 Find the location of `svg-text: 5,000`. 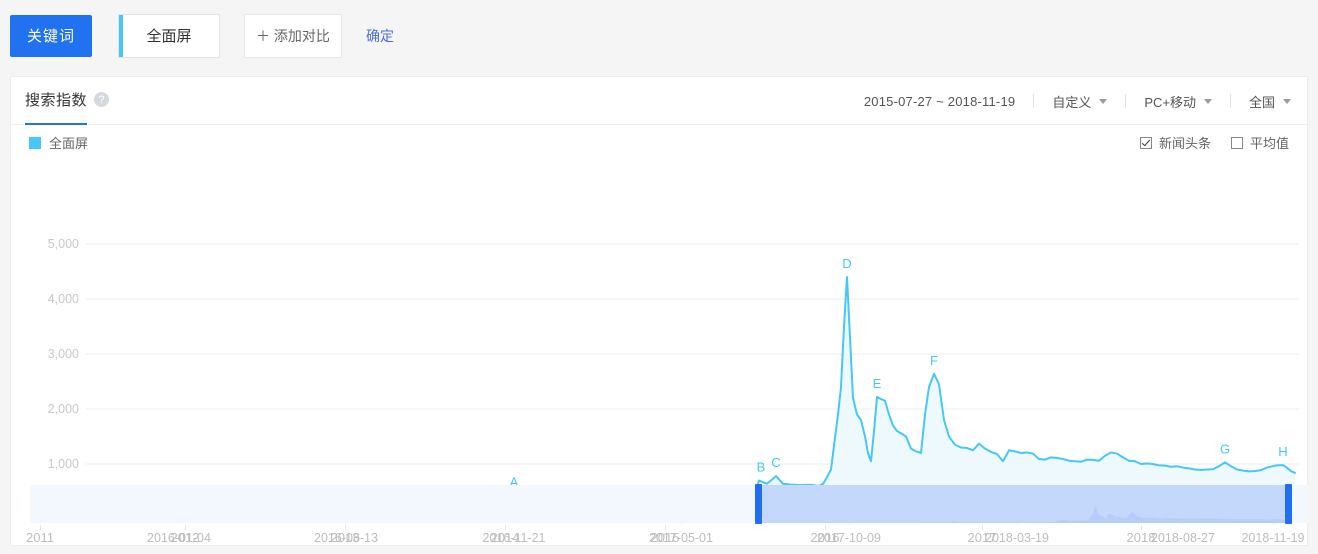

svg-text: 5,000 is located at coordinates (63, 244).